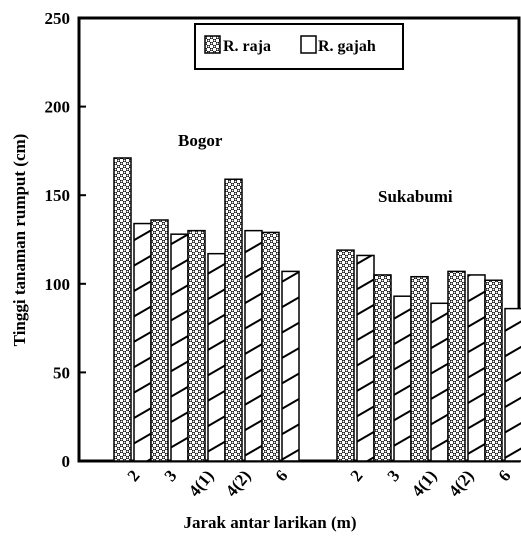 The width and height of the screenshot is (521, 544). What do you see at coordinates (347, 46) in the screenshot?
I see `legend-label-r-gajah: R. gajah` at bounding box center [347, 46].